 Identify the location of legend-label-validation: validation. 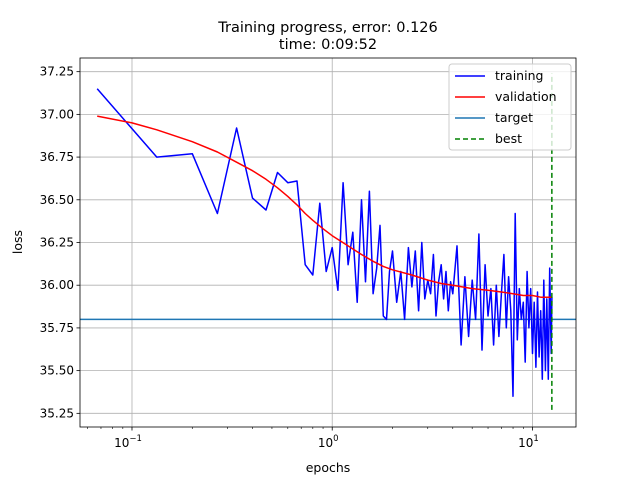
(526, 96).